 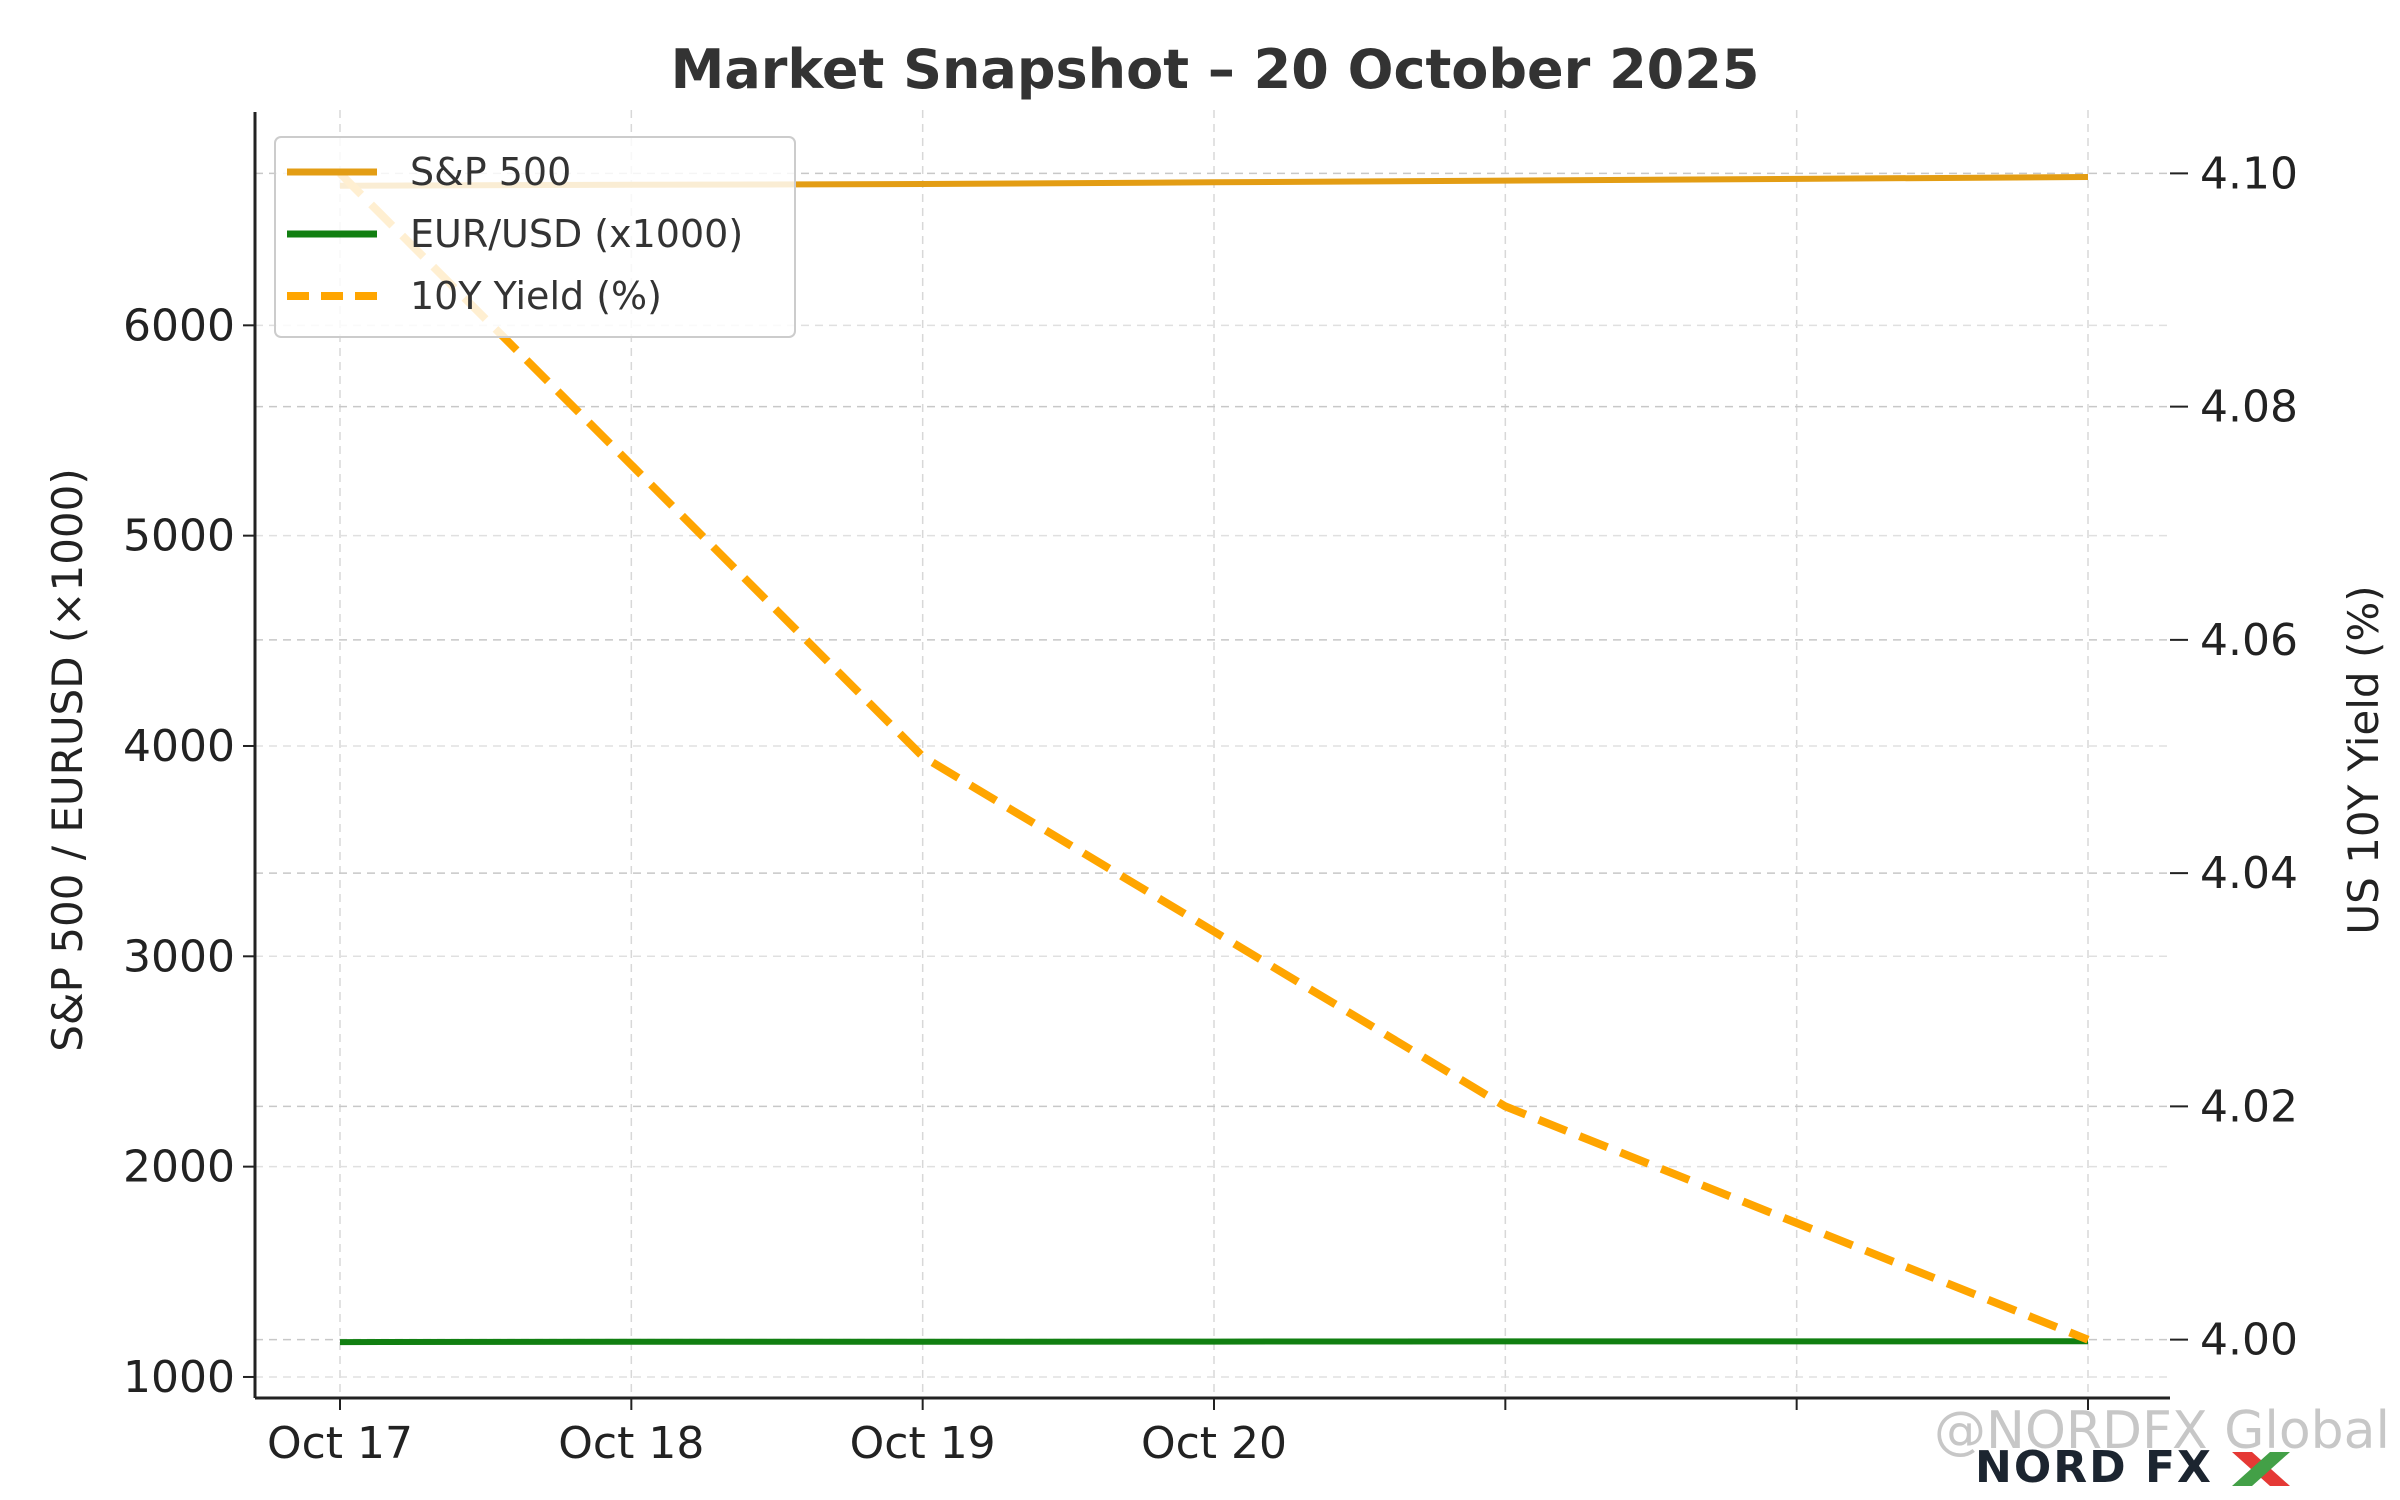 What do you see at coordinates (2261, 1469) in the screenshot?
I see `logo-x-stroke-green` at bounding box center [2261, 1469].